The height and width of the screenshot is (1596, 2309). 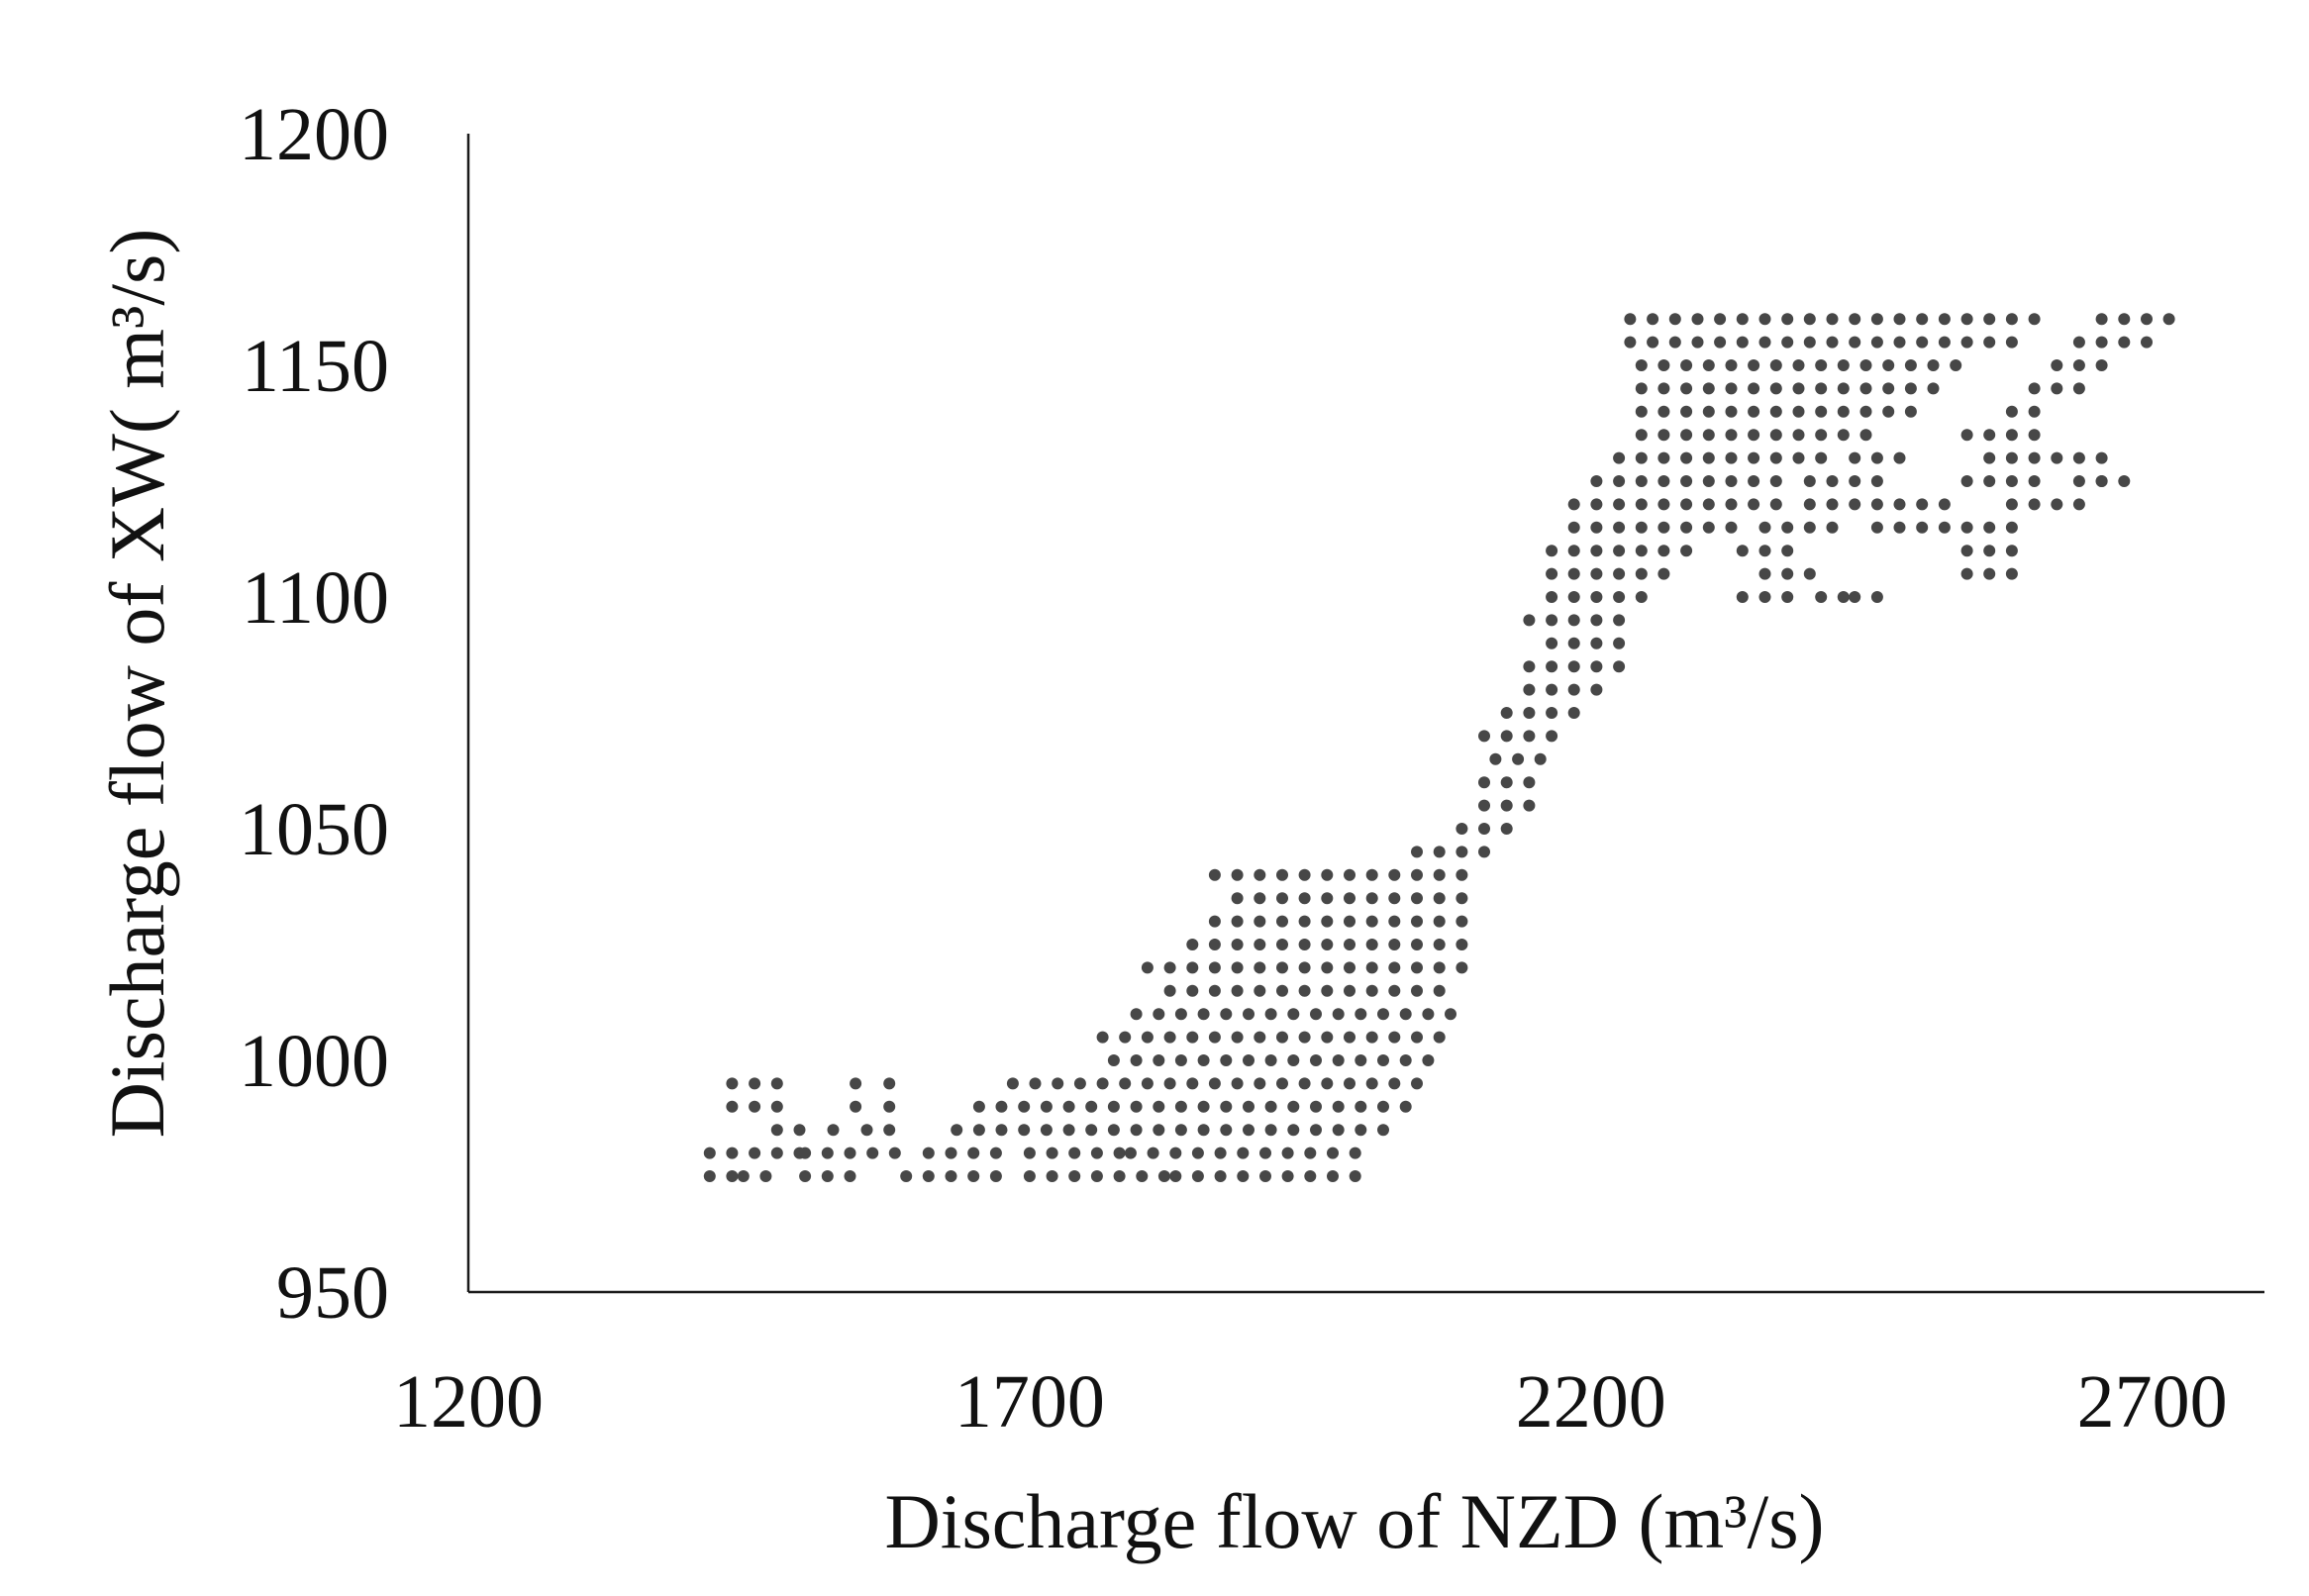 I want to click on x-tick-label: 2700, so click(x=2152, y=1402).